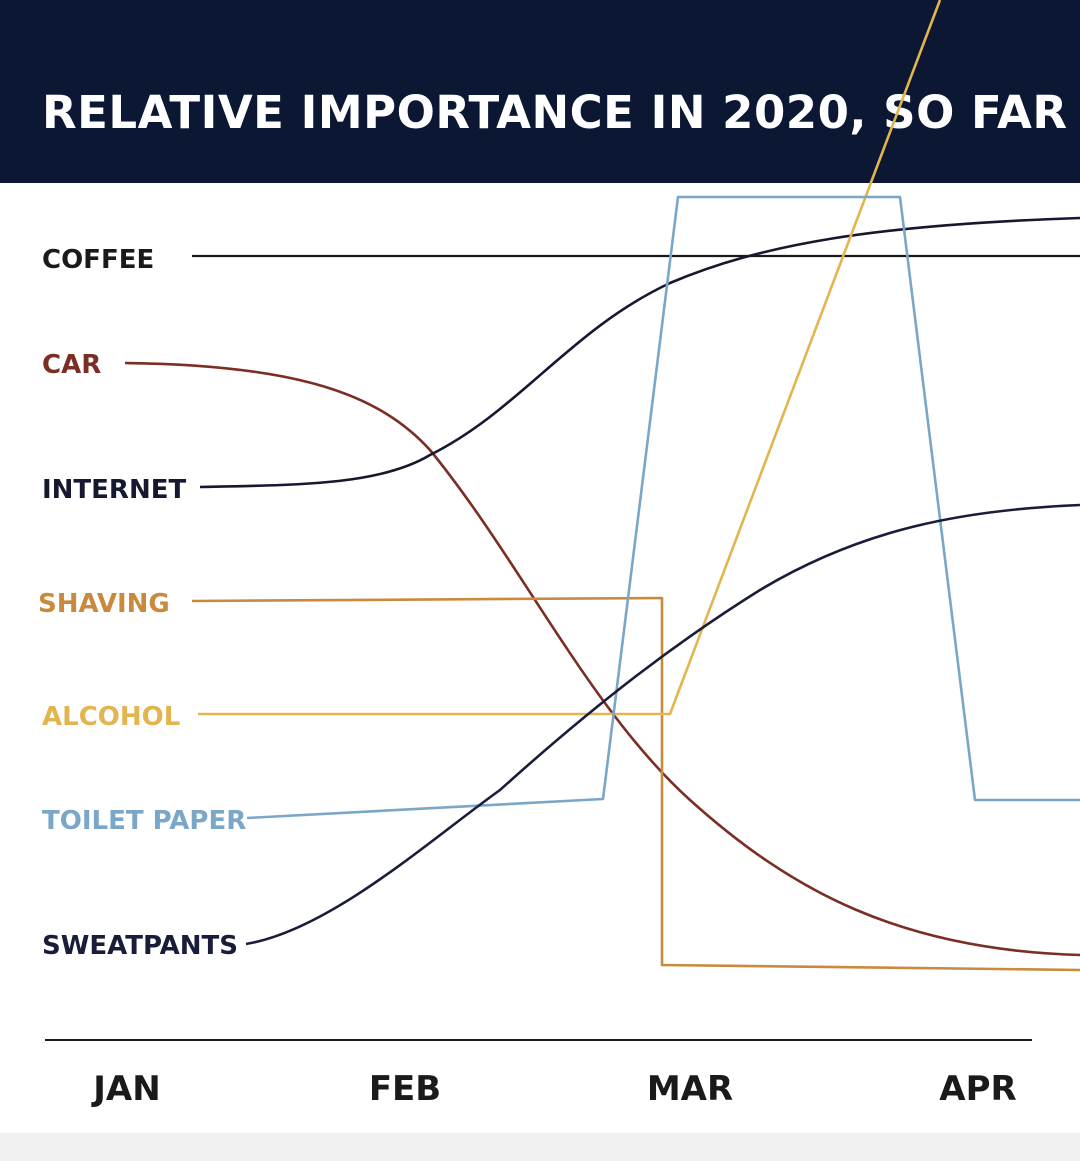 This screenshot has height=1161, width=1080. I want to click on series-label-car: CAR, so click(71, 365).